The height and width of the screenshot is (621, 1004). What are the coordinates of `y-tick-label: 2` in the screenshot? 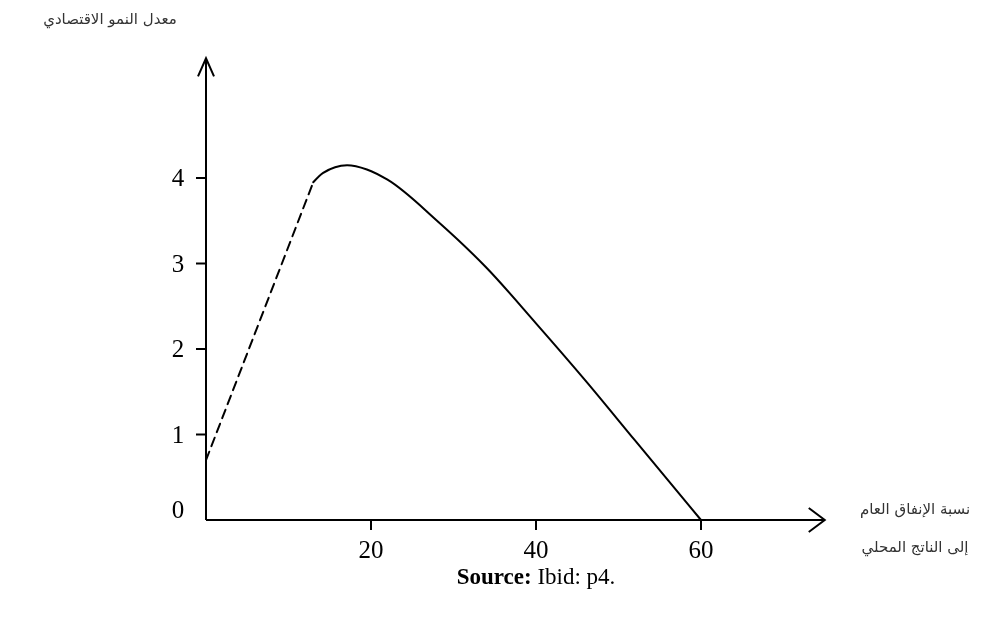 It's located at (178, 348).